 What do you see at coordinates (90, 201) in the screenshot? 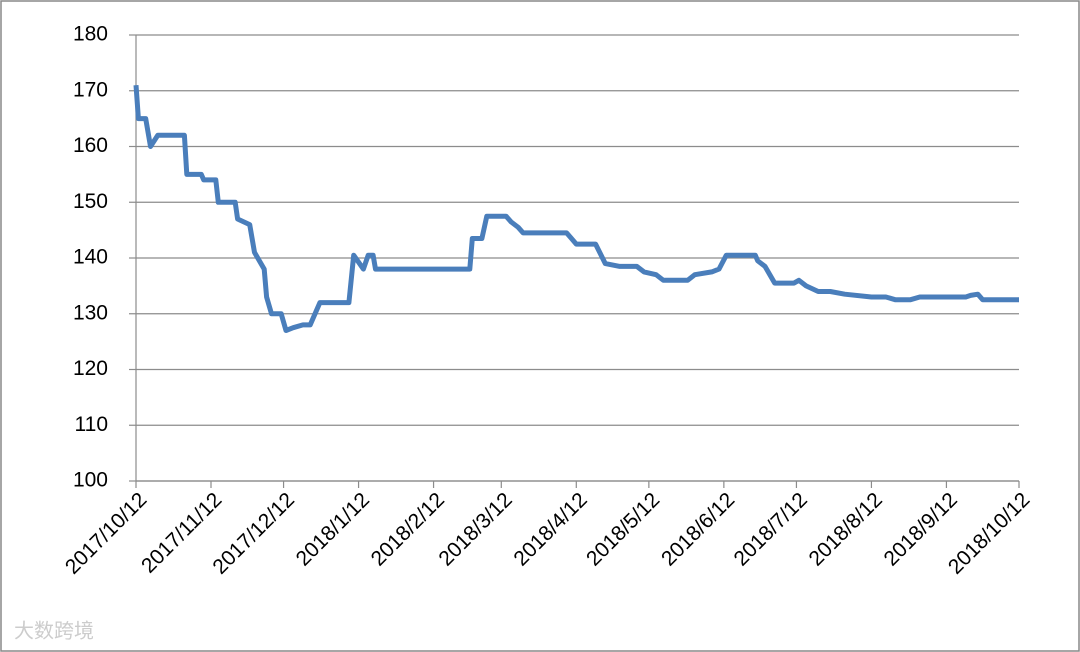
I see `y-tick-label: 150` at bounding box center [90, 201].